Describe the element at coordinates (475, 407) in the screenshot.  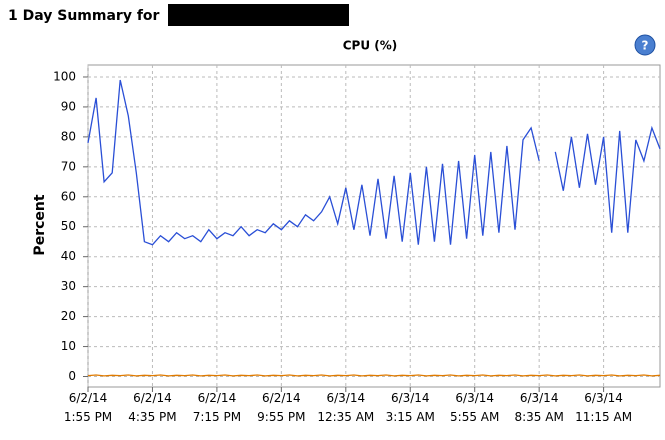
I see `x-tick-label: 6/3/14 5:55 AM` at that location.